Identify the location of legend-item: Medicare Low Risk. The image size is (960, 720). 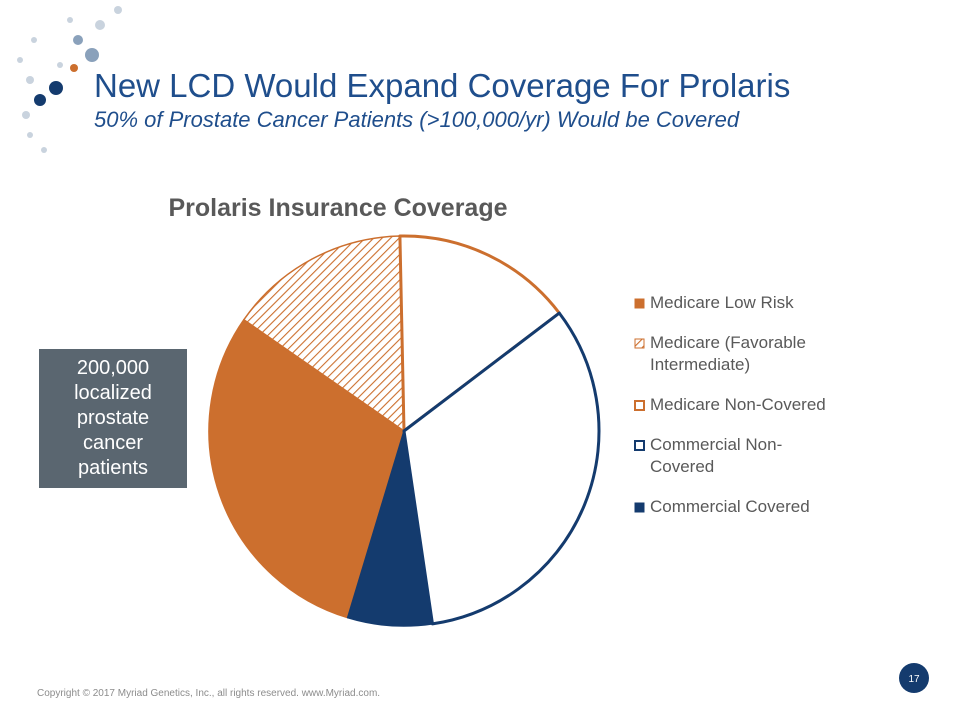
(734, 303).